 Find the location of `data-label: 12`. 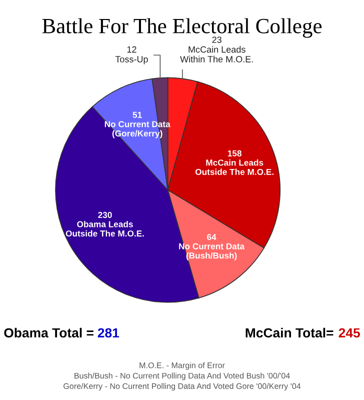

data-label: 12 is located at coordinates (131, 49).